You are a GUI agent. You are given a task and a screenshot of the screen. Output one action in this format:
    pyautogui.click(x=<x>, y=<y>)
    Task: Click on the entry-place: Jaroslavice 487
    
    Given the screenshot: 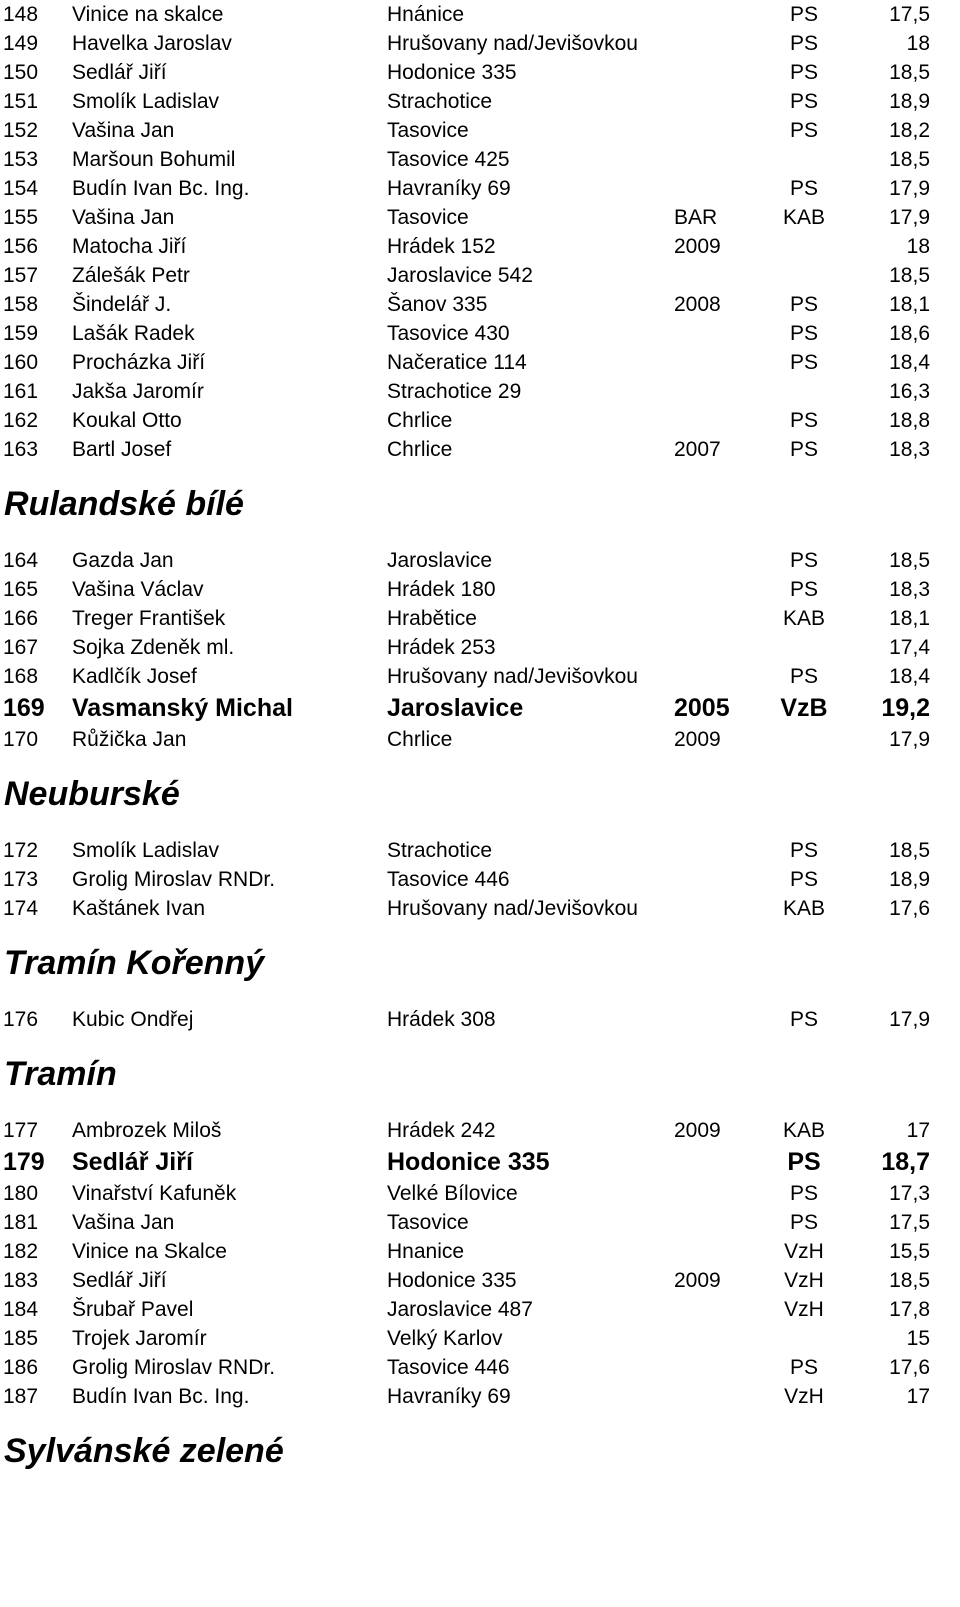 What is the action you would take?
    pyautogui.click(x=460, y=1309)
    